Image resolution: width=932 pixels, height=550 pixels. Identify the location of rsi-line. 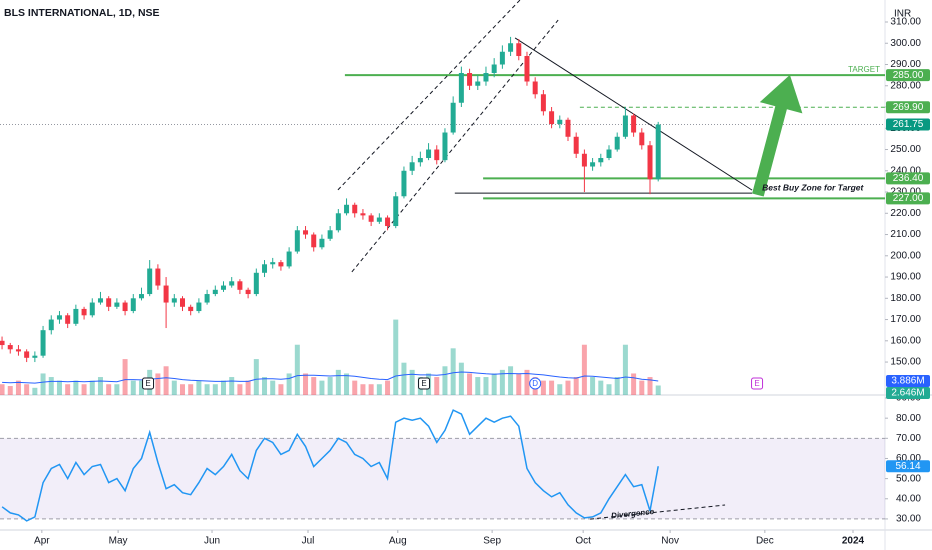
(330, 465).